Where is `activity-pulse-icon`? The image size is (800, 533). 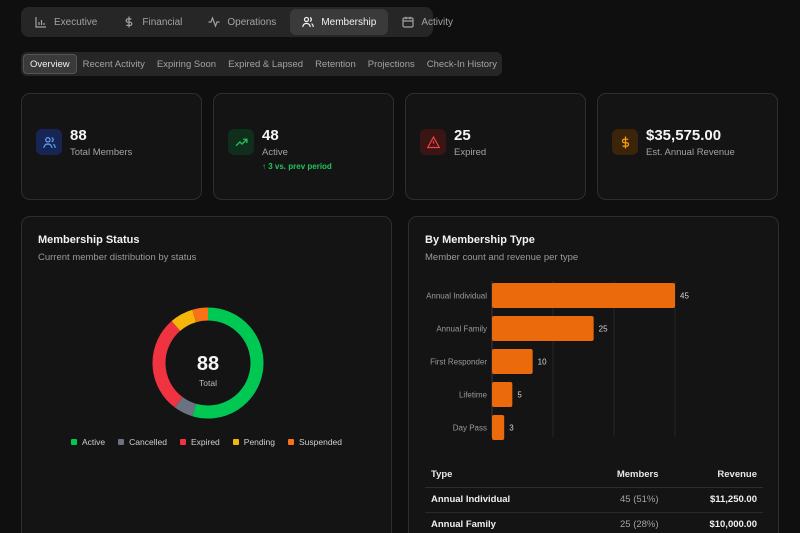 activity-pulse-icon is located at coordinates (214, 22).